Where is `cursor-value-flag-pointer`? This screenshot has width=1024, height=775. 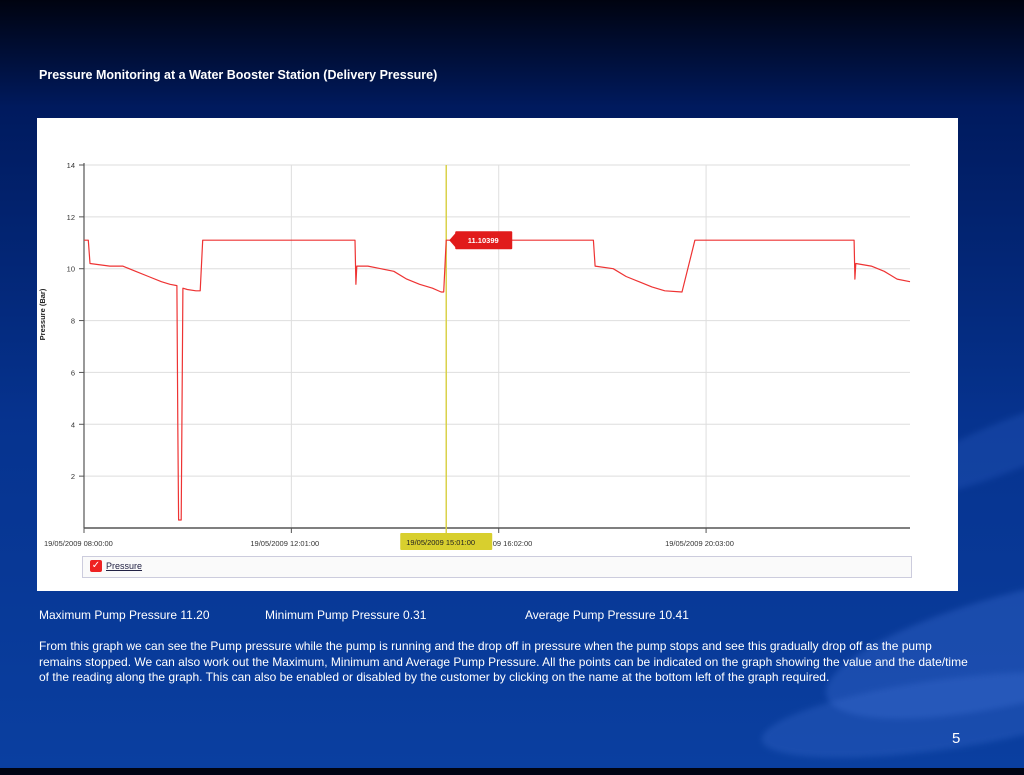
cursor-value-flag-pointer is located at coordinates (453, 240).